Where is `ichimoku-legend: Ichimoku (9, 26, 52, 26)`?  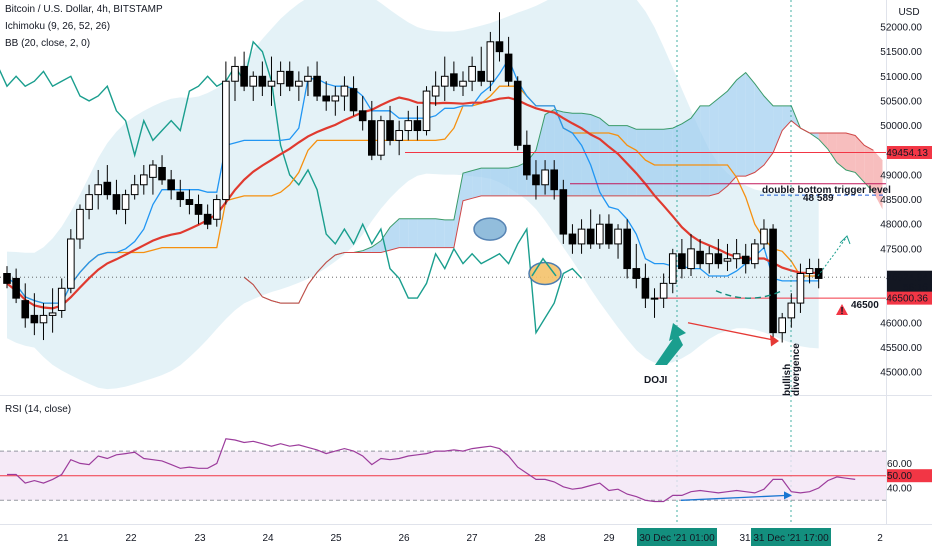
ichimoku-legend: Ichimoku (9, 26, 52, 26) is located at coordinates (58, 26).